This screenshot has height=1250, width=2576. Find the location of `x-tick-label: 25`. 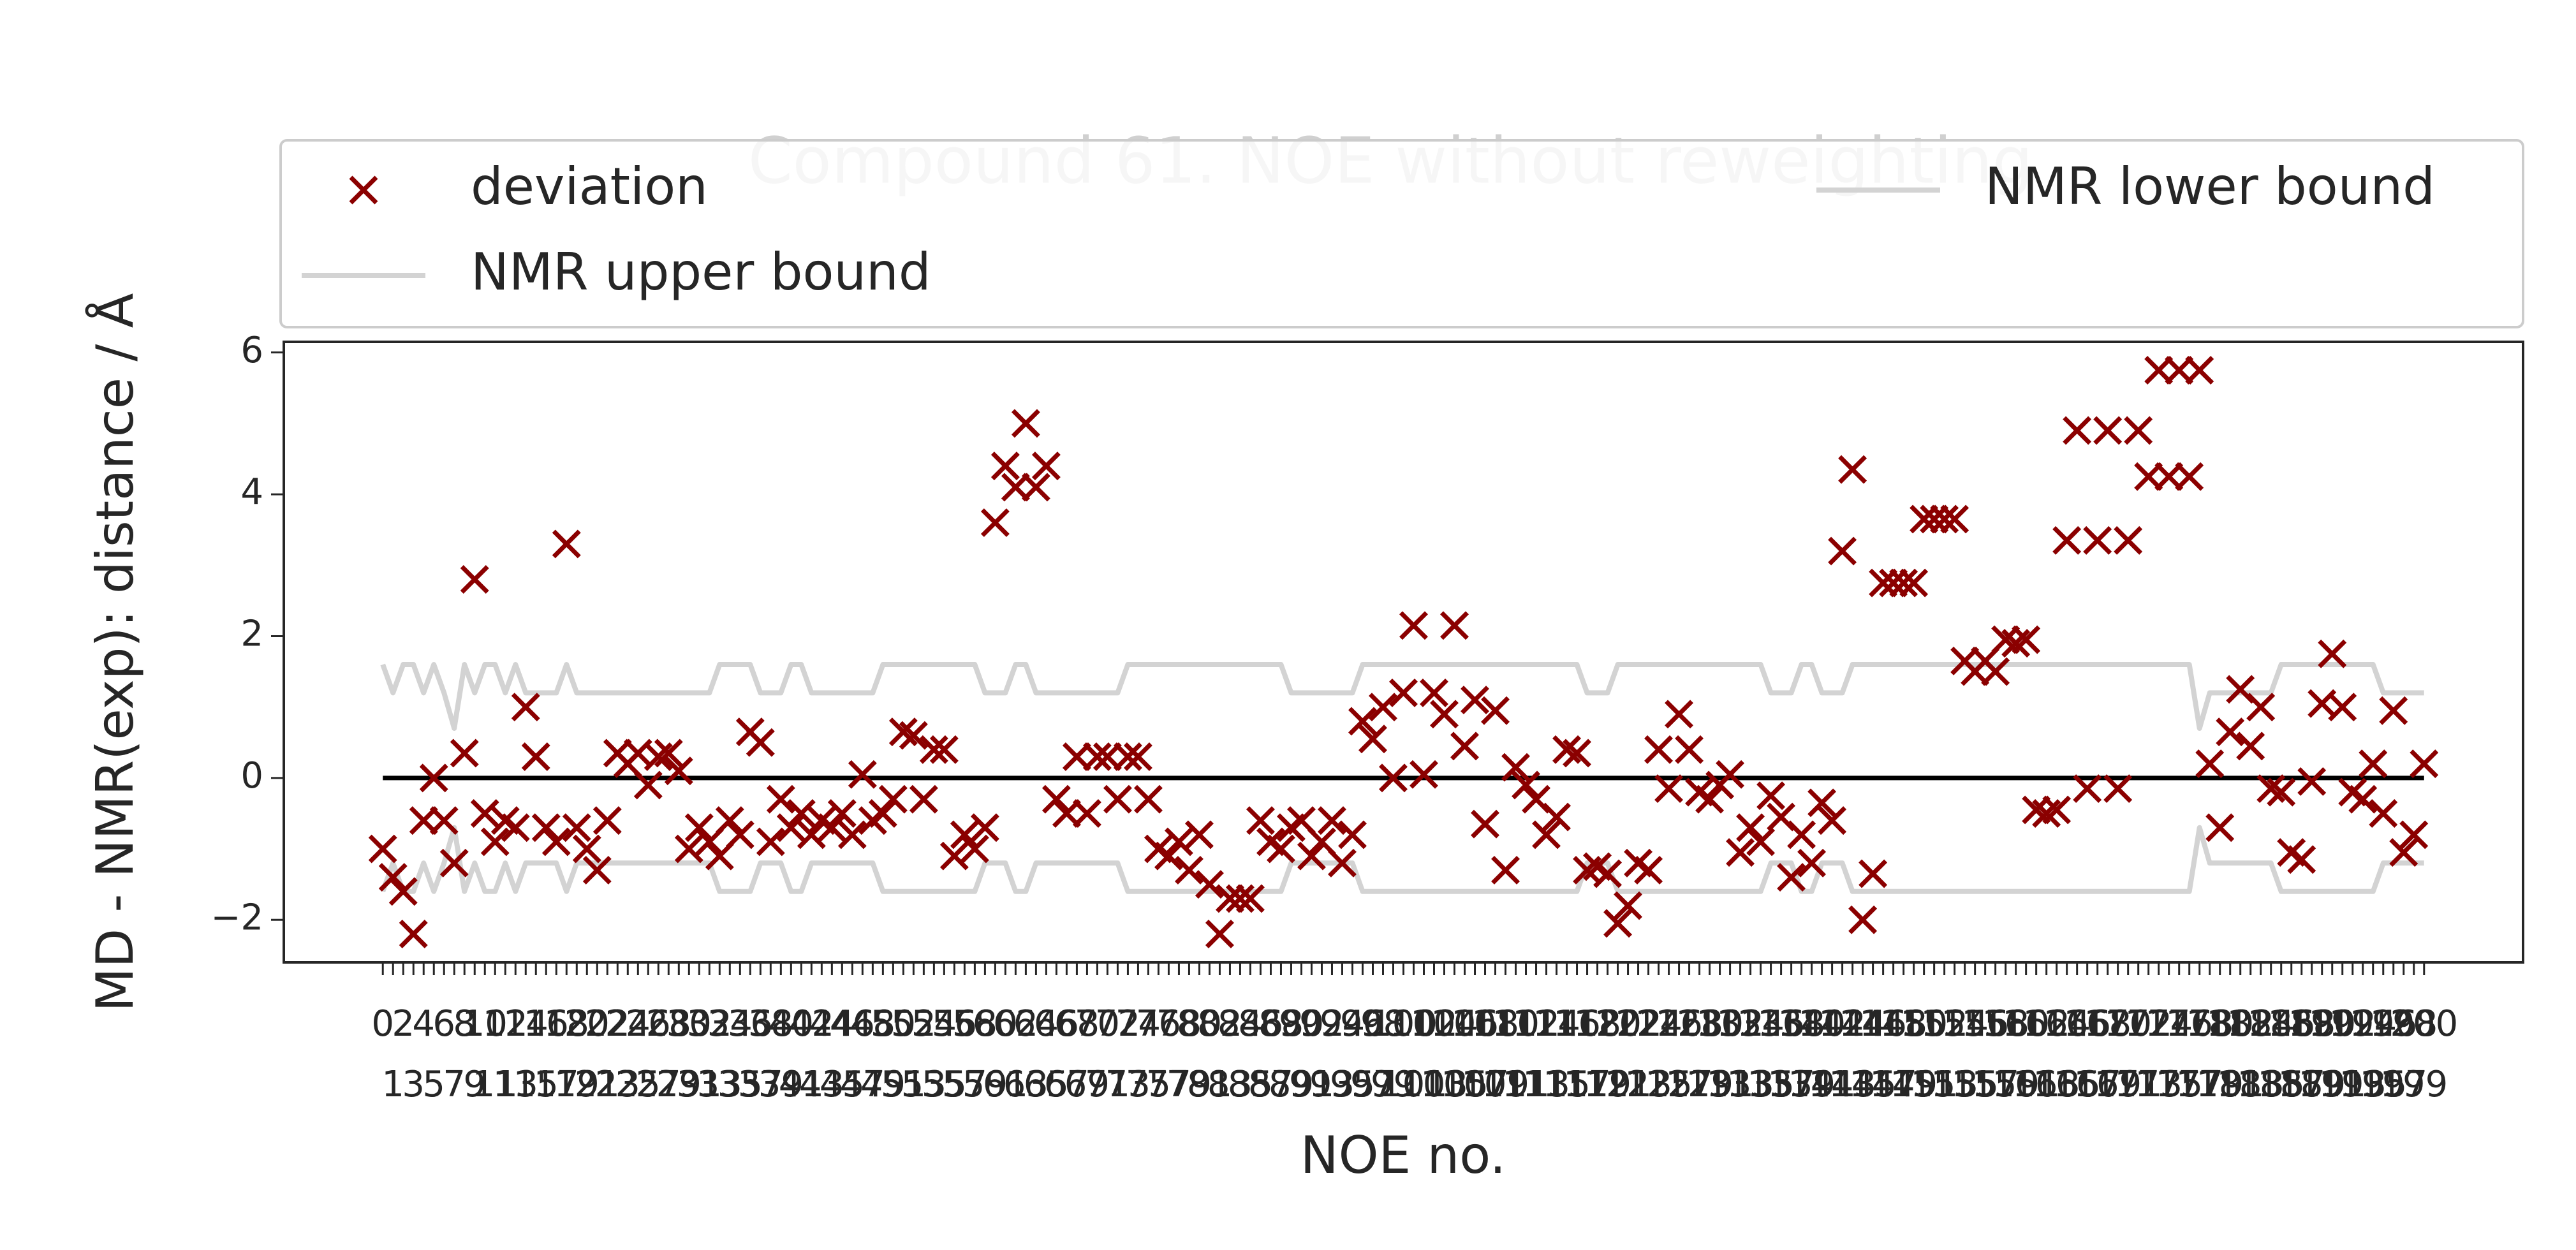

x-tick-label: 25 is located at coordinates (638, 1084).